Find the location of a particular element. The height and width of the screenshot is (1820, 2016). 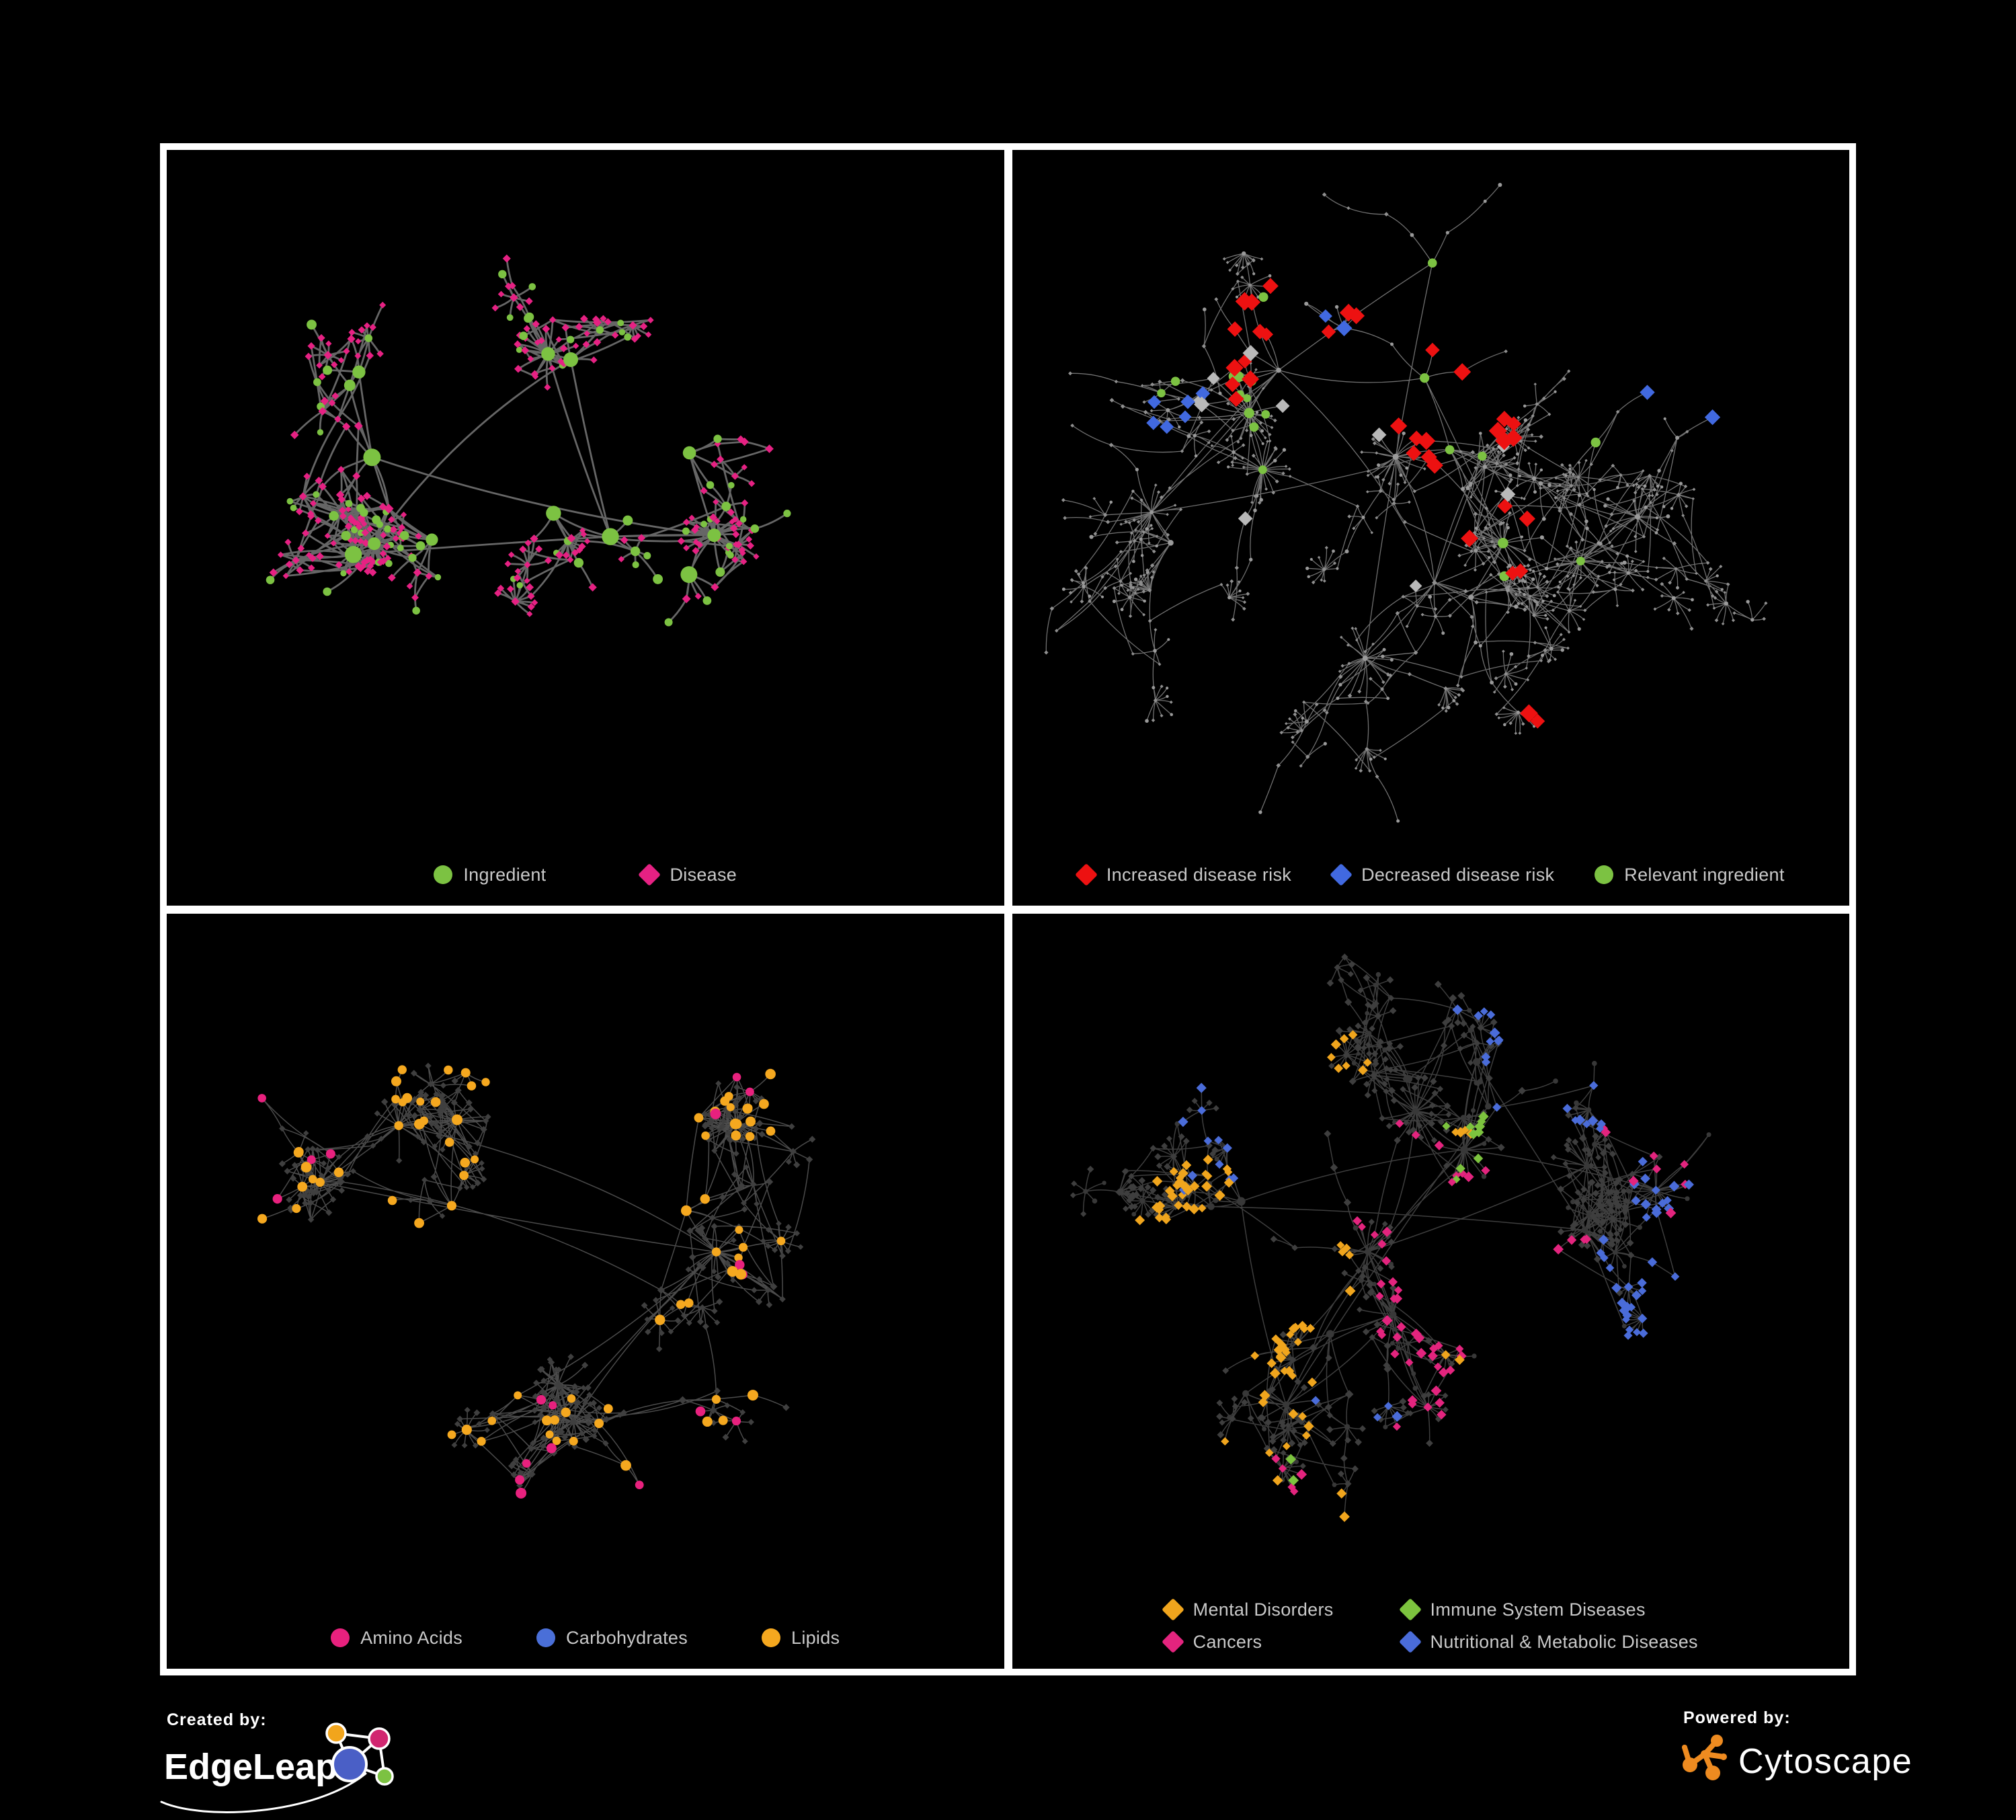

legend-label-amino-acids: Amino Acids is located at coordinates (411, 1638).